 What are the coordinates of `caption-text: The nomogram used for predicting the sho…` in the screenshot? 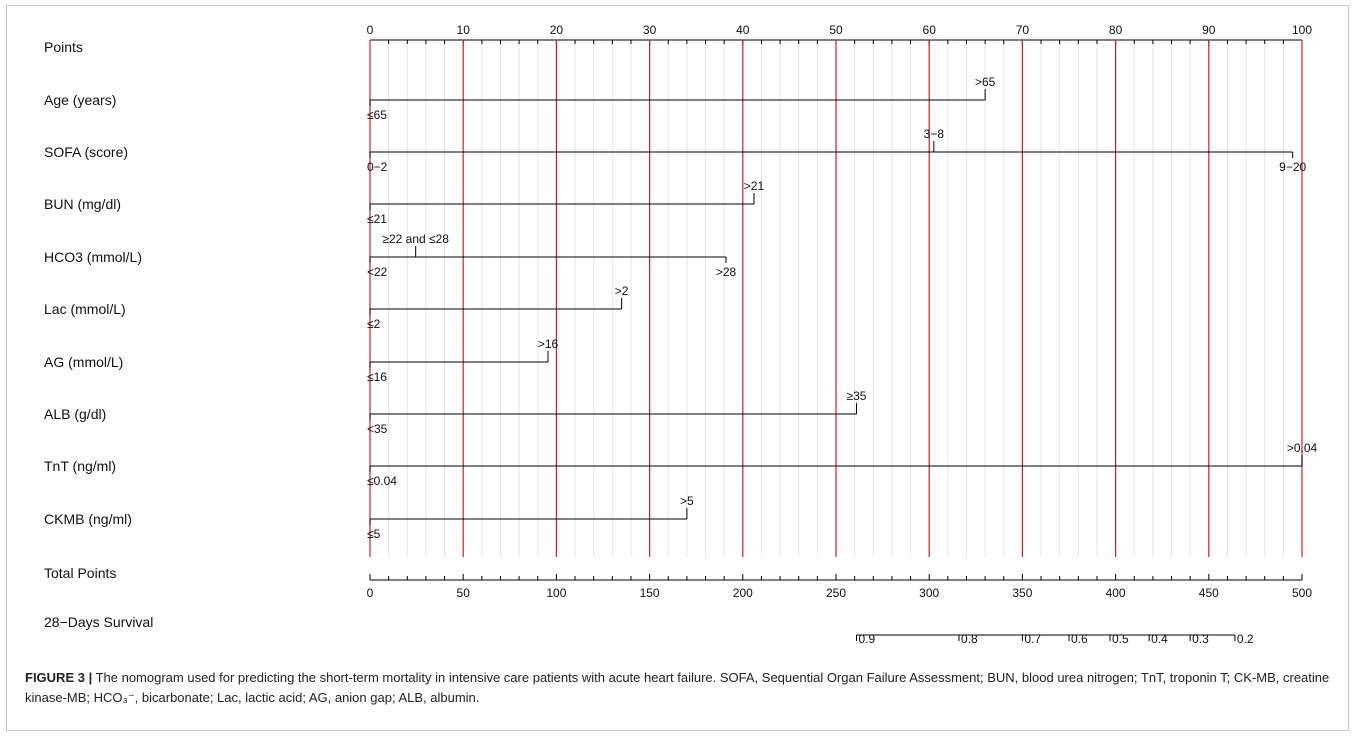 It's located at (677, 687).